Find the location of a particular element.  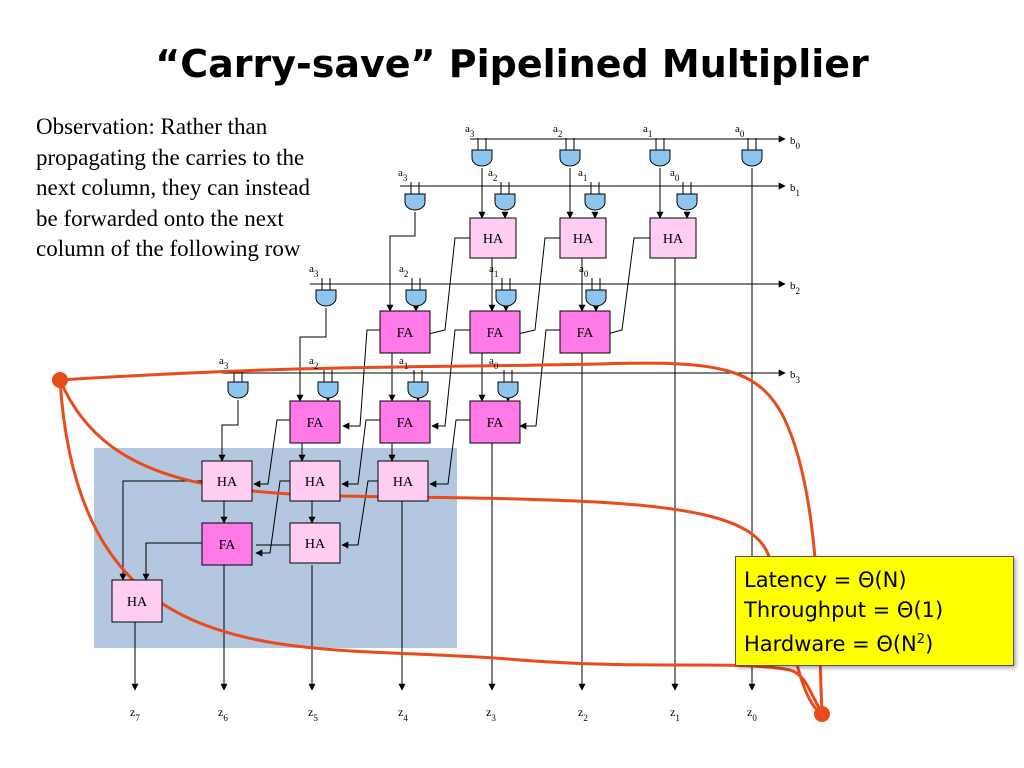

half-adder-r1c2-label: HA is located at coordinates (673, 239).